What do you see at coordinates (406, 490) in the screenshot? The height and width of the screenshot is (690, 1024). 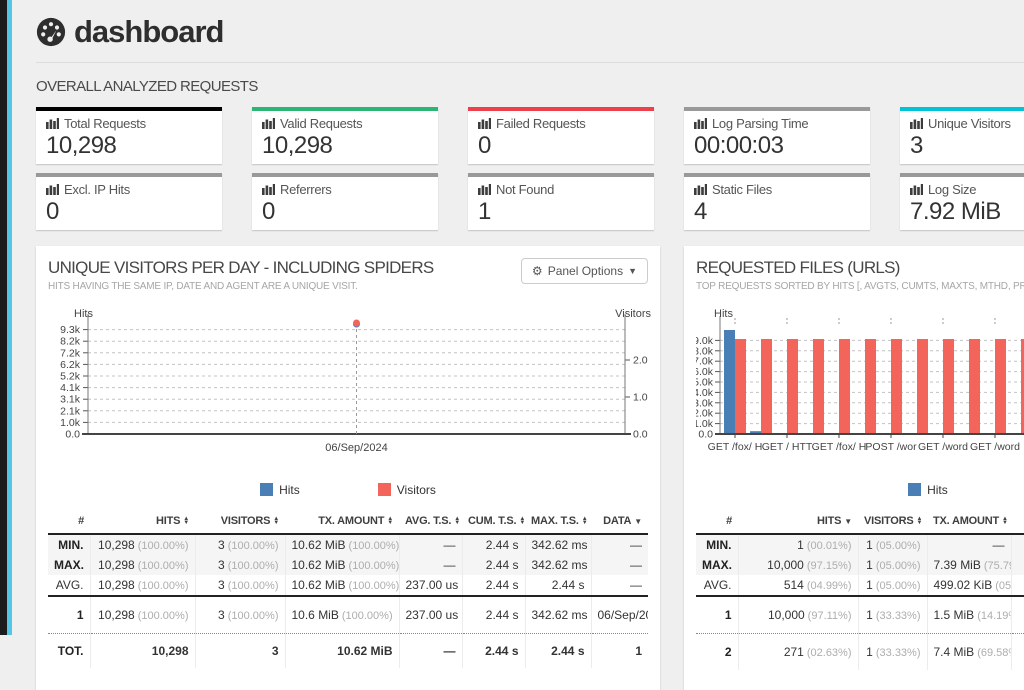 I see `legend-item-visitors: Visitors` at bounding box center [406, 490].